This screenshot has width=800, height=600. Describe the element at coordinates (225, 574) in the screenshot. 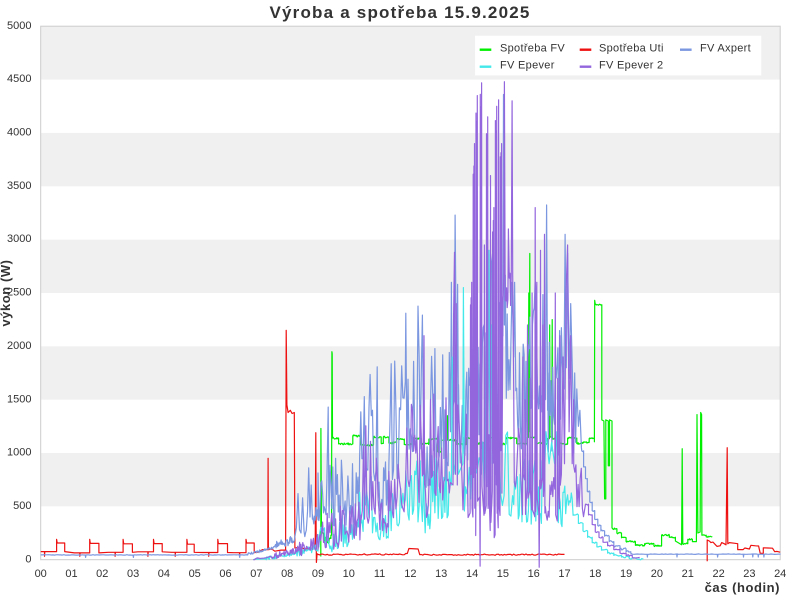

I see `svg-text: 06` at that location.